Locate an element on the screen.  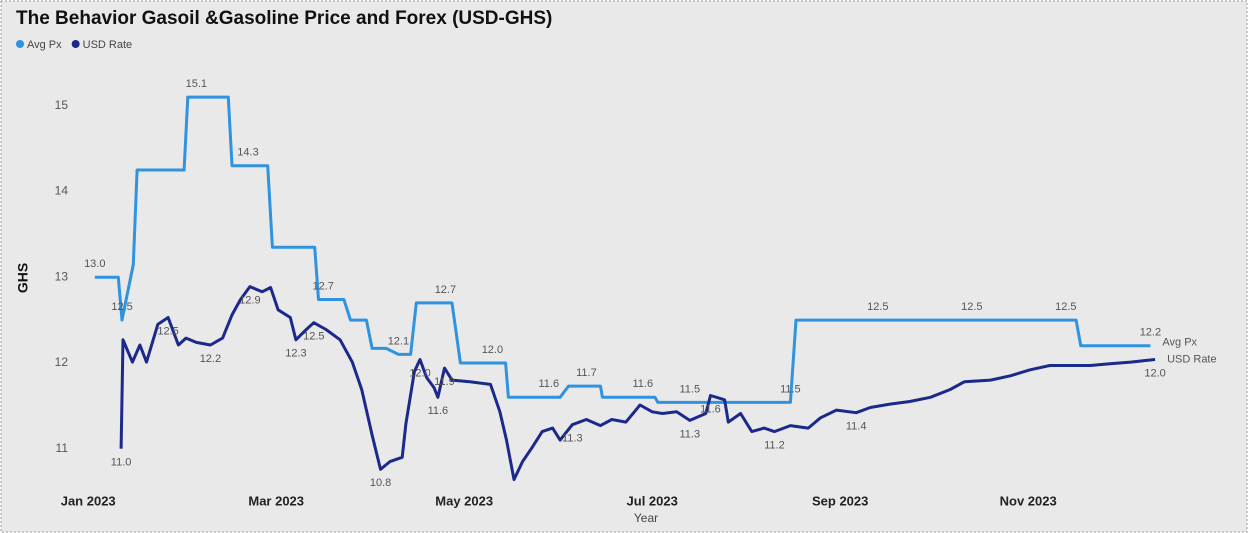
x-tick-label: Sep 2023 is located at coordinates (840, 500).